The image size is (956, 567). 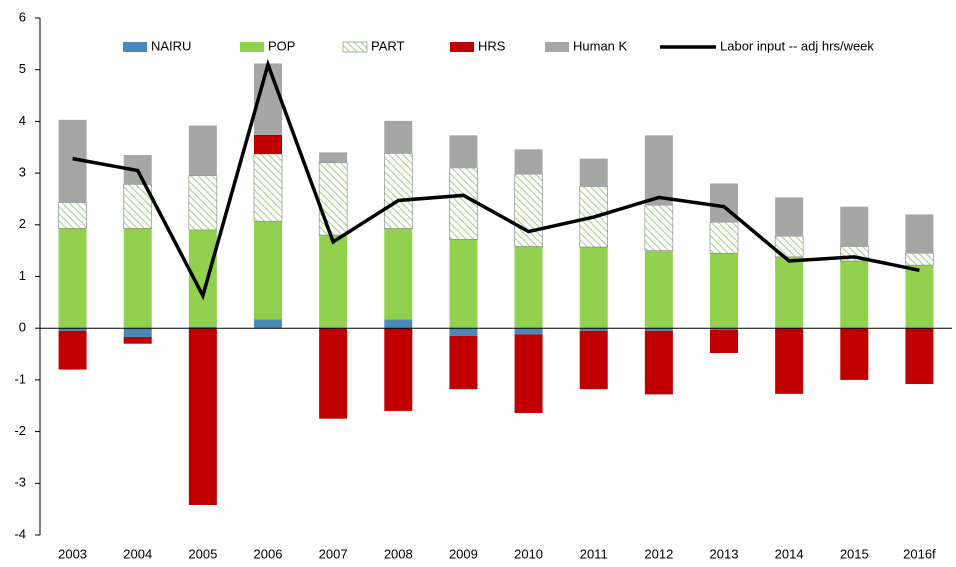 I want to click on x-tick-label: 2010, so click(x=528, y=553).